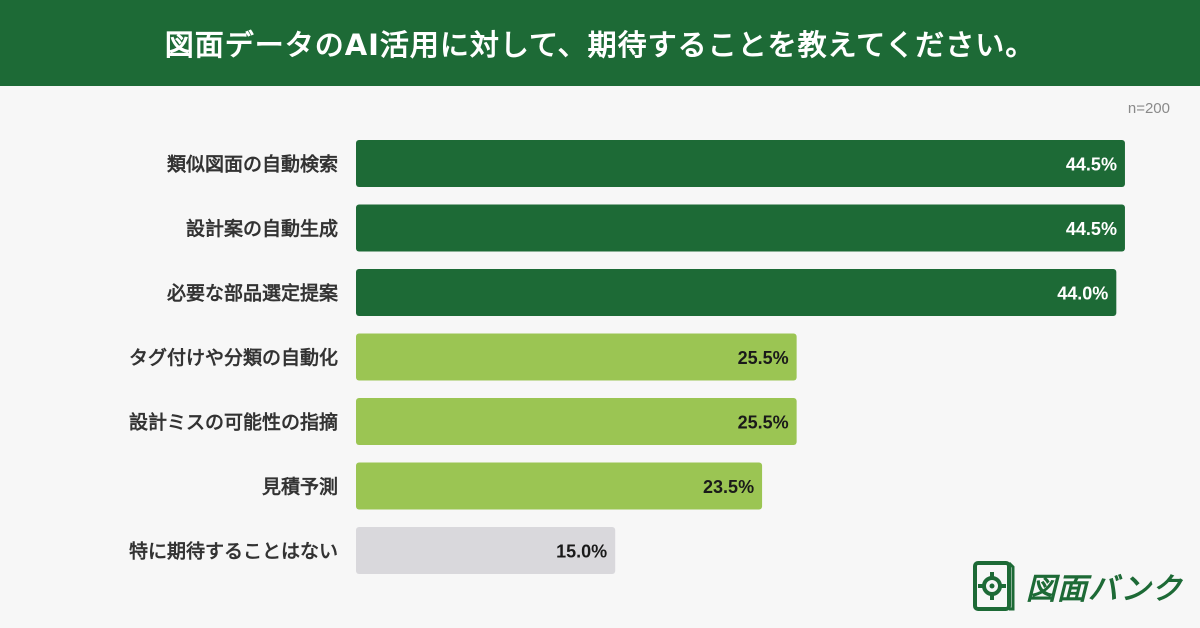  Describe the element at coordinates (1082, 294) in the screenshot. I see `value-label: 44.0%` at that location.